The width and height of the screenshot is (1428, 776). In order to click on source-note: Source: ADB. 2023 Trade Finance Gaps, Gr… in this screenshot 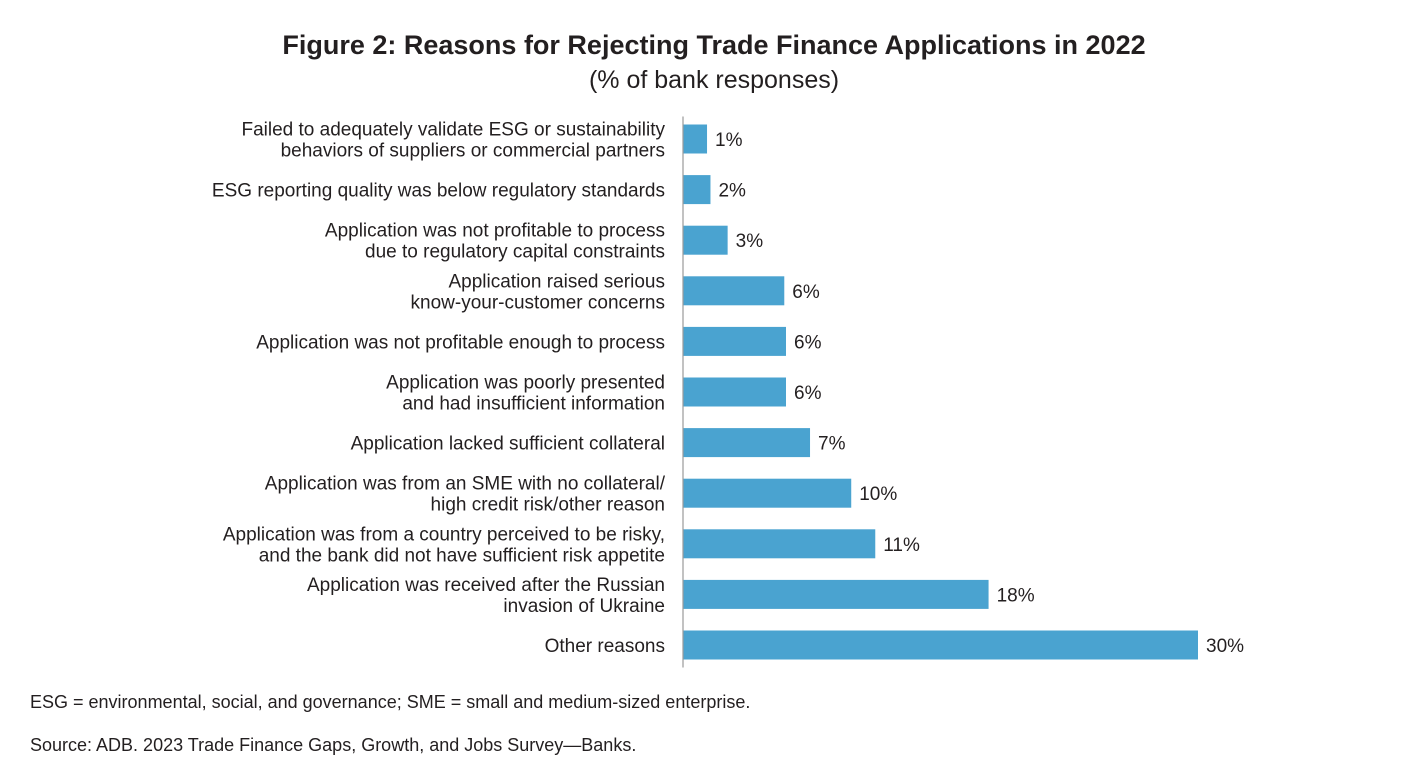, I will do `click(333, 745)`.